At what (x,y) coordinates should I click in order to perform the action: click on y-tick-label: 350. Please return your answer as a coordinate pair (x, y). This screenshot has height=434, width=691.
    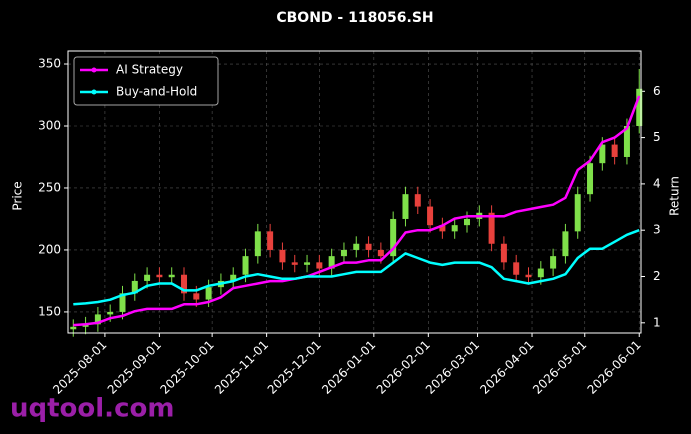
    Looking at the image, I should click on (49, 64).